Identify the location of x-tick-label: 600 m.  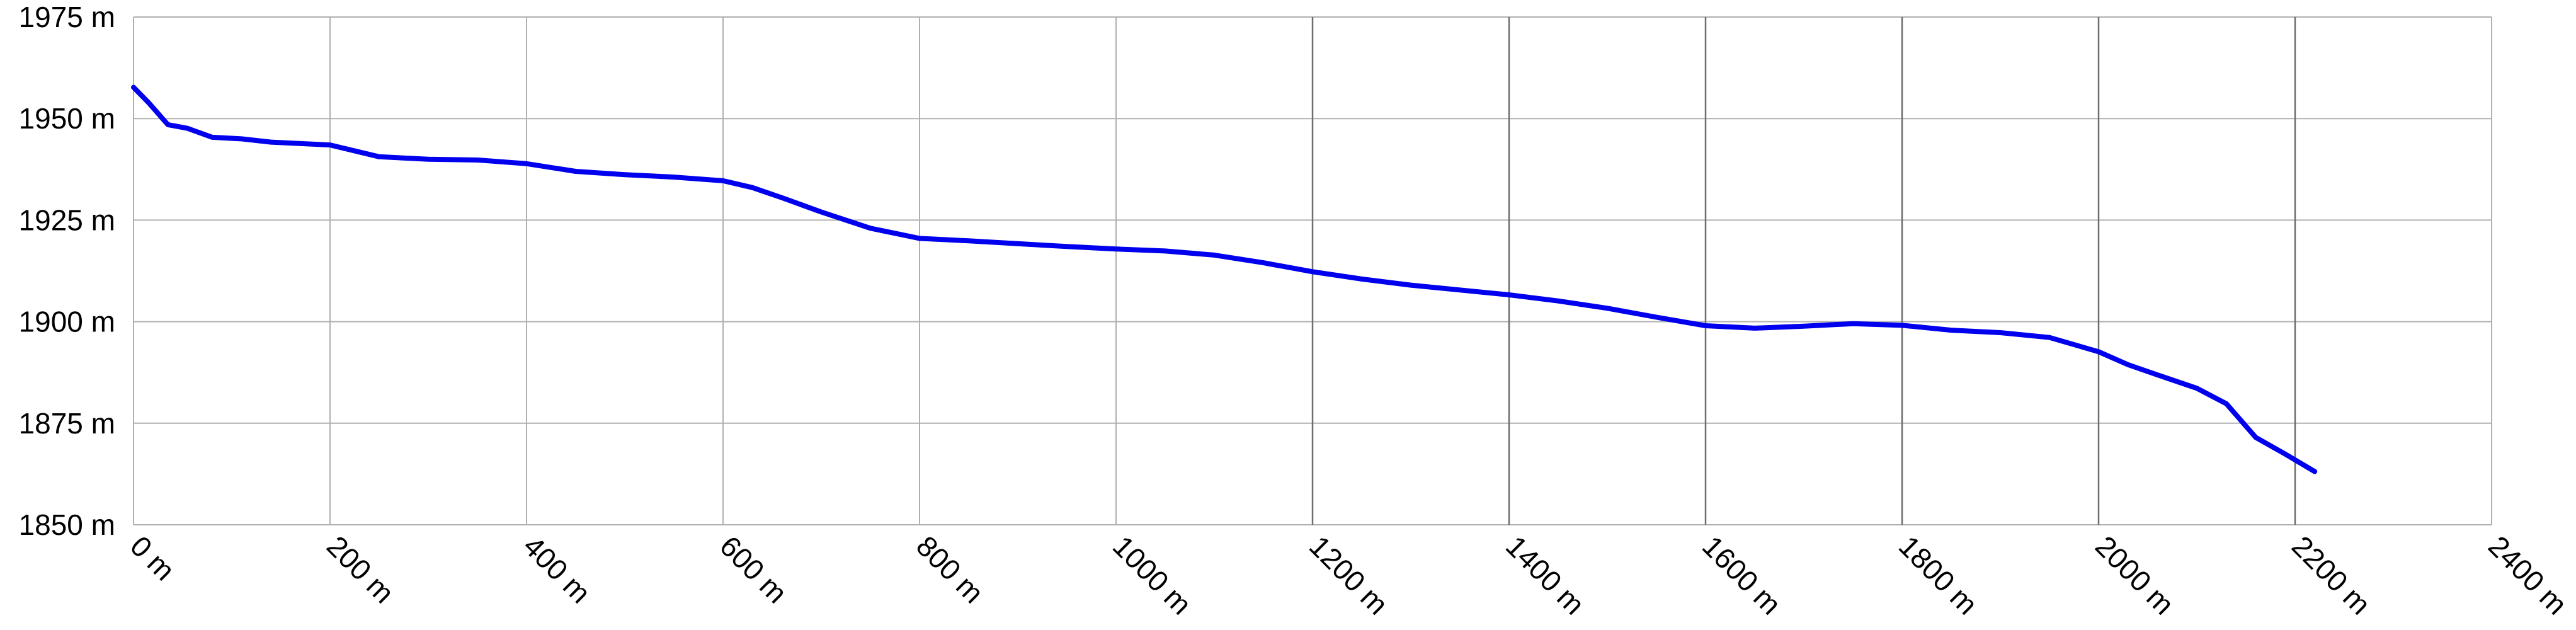
(754, 569).